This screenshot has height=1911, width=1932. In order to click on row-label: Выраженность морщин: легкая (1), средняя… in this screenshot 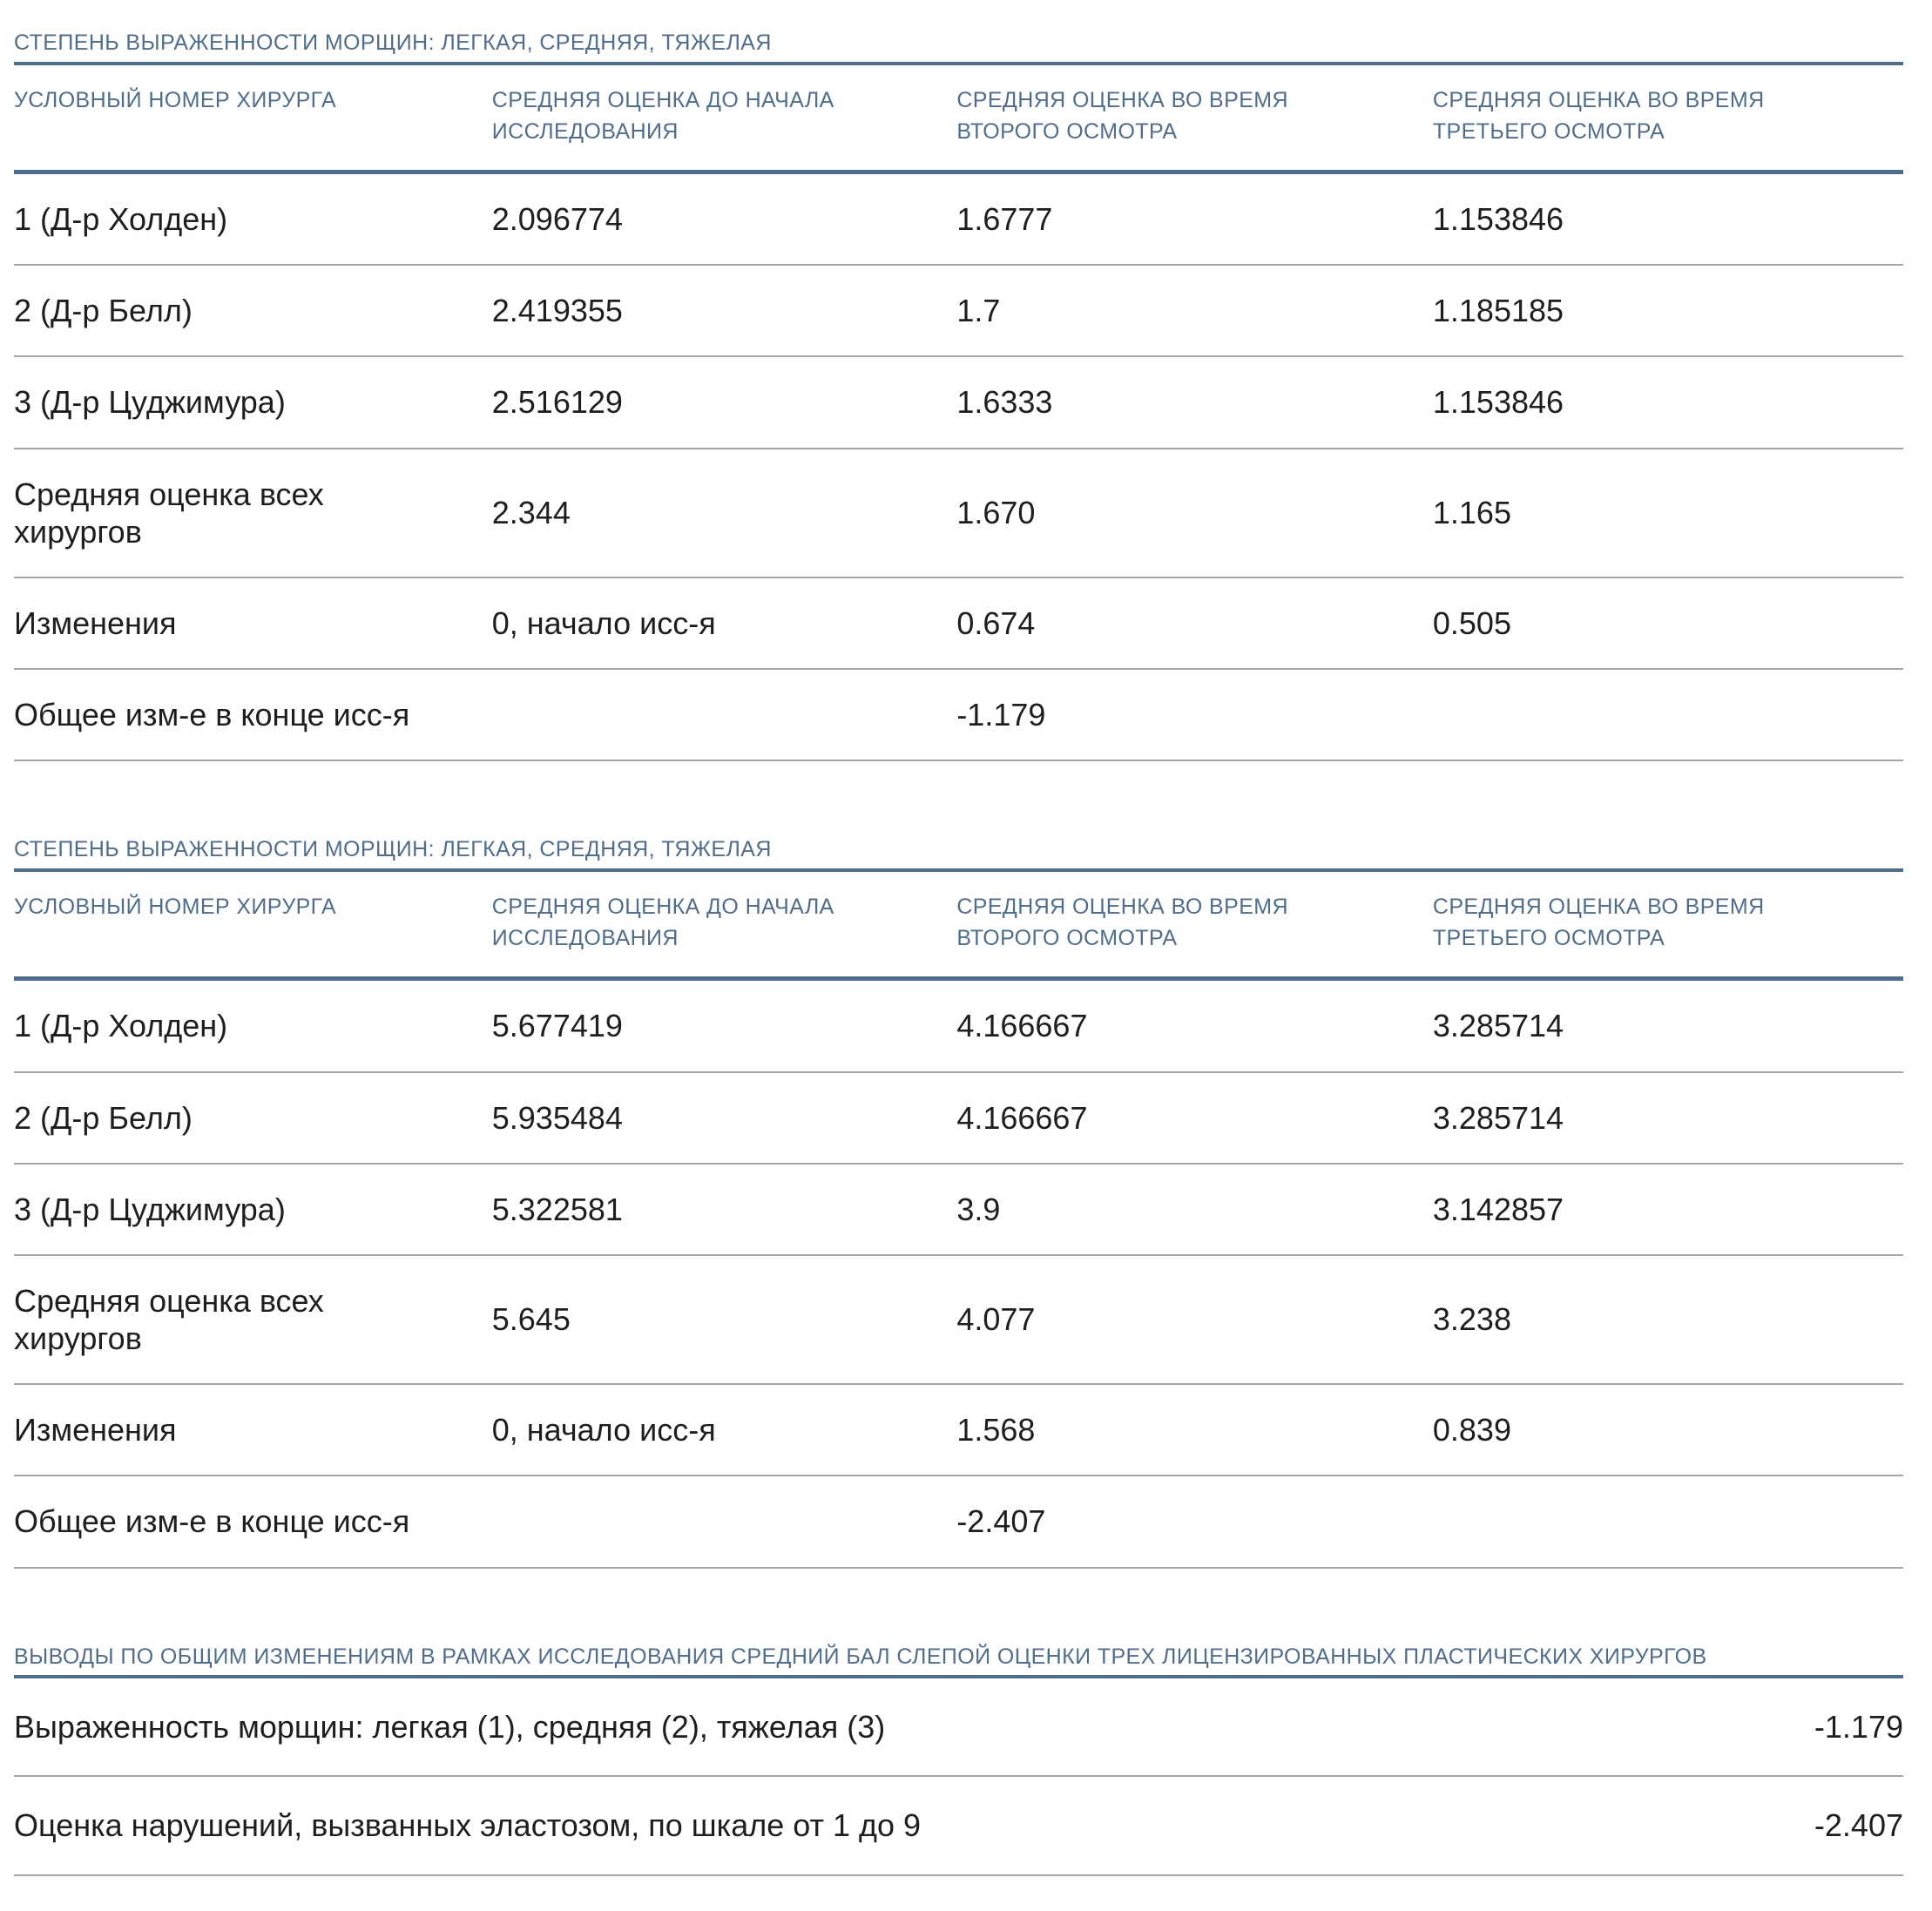, I will do `click(487, 1728)`.